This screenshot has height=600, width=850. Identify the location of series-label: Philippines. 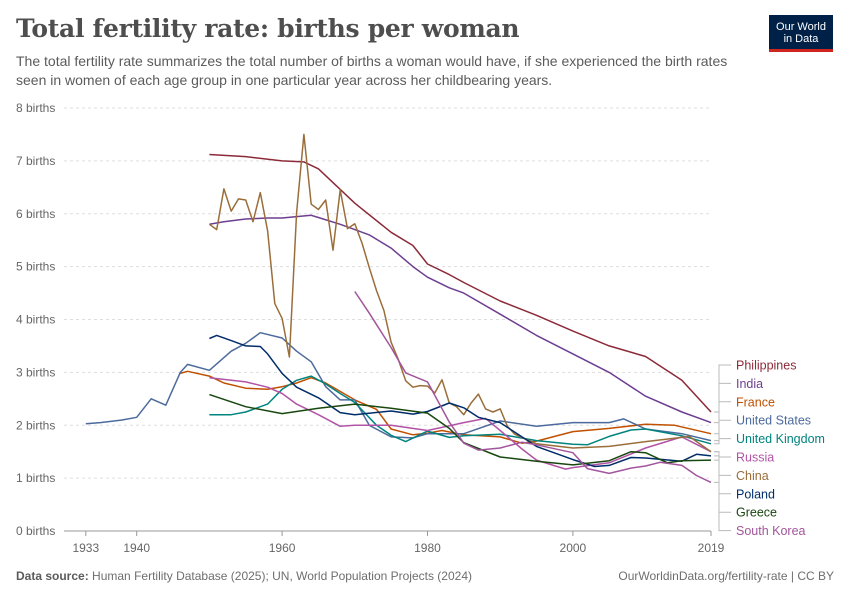
(766, 366).